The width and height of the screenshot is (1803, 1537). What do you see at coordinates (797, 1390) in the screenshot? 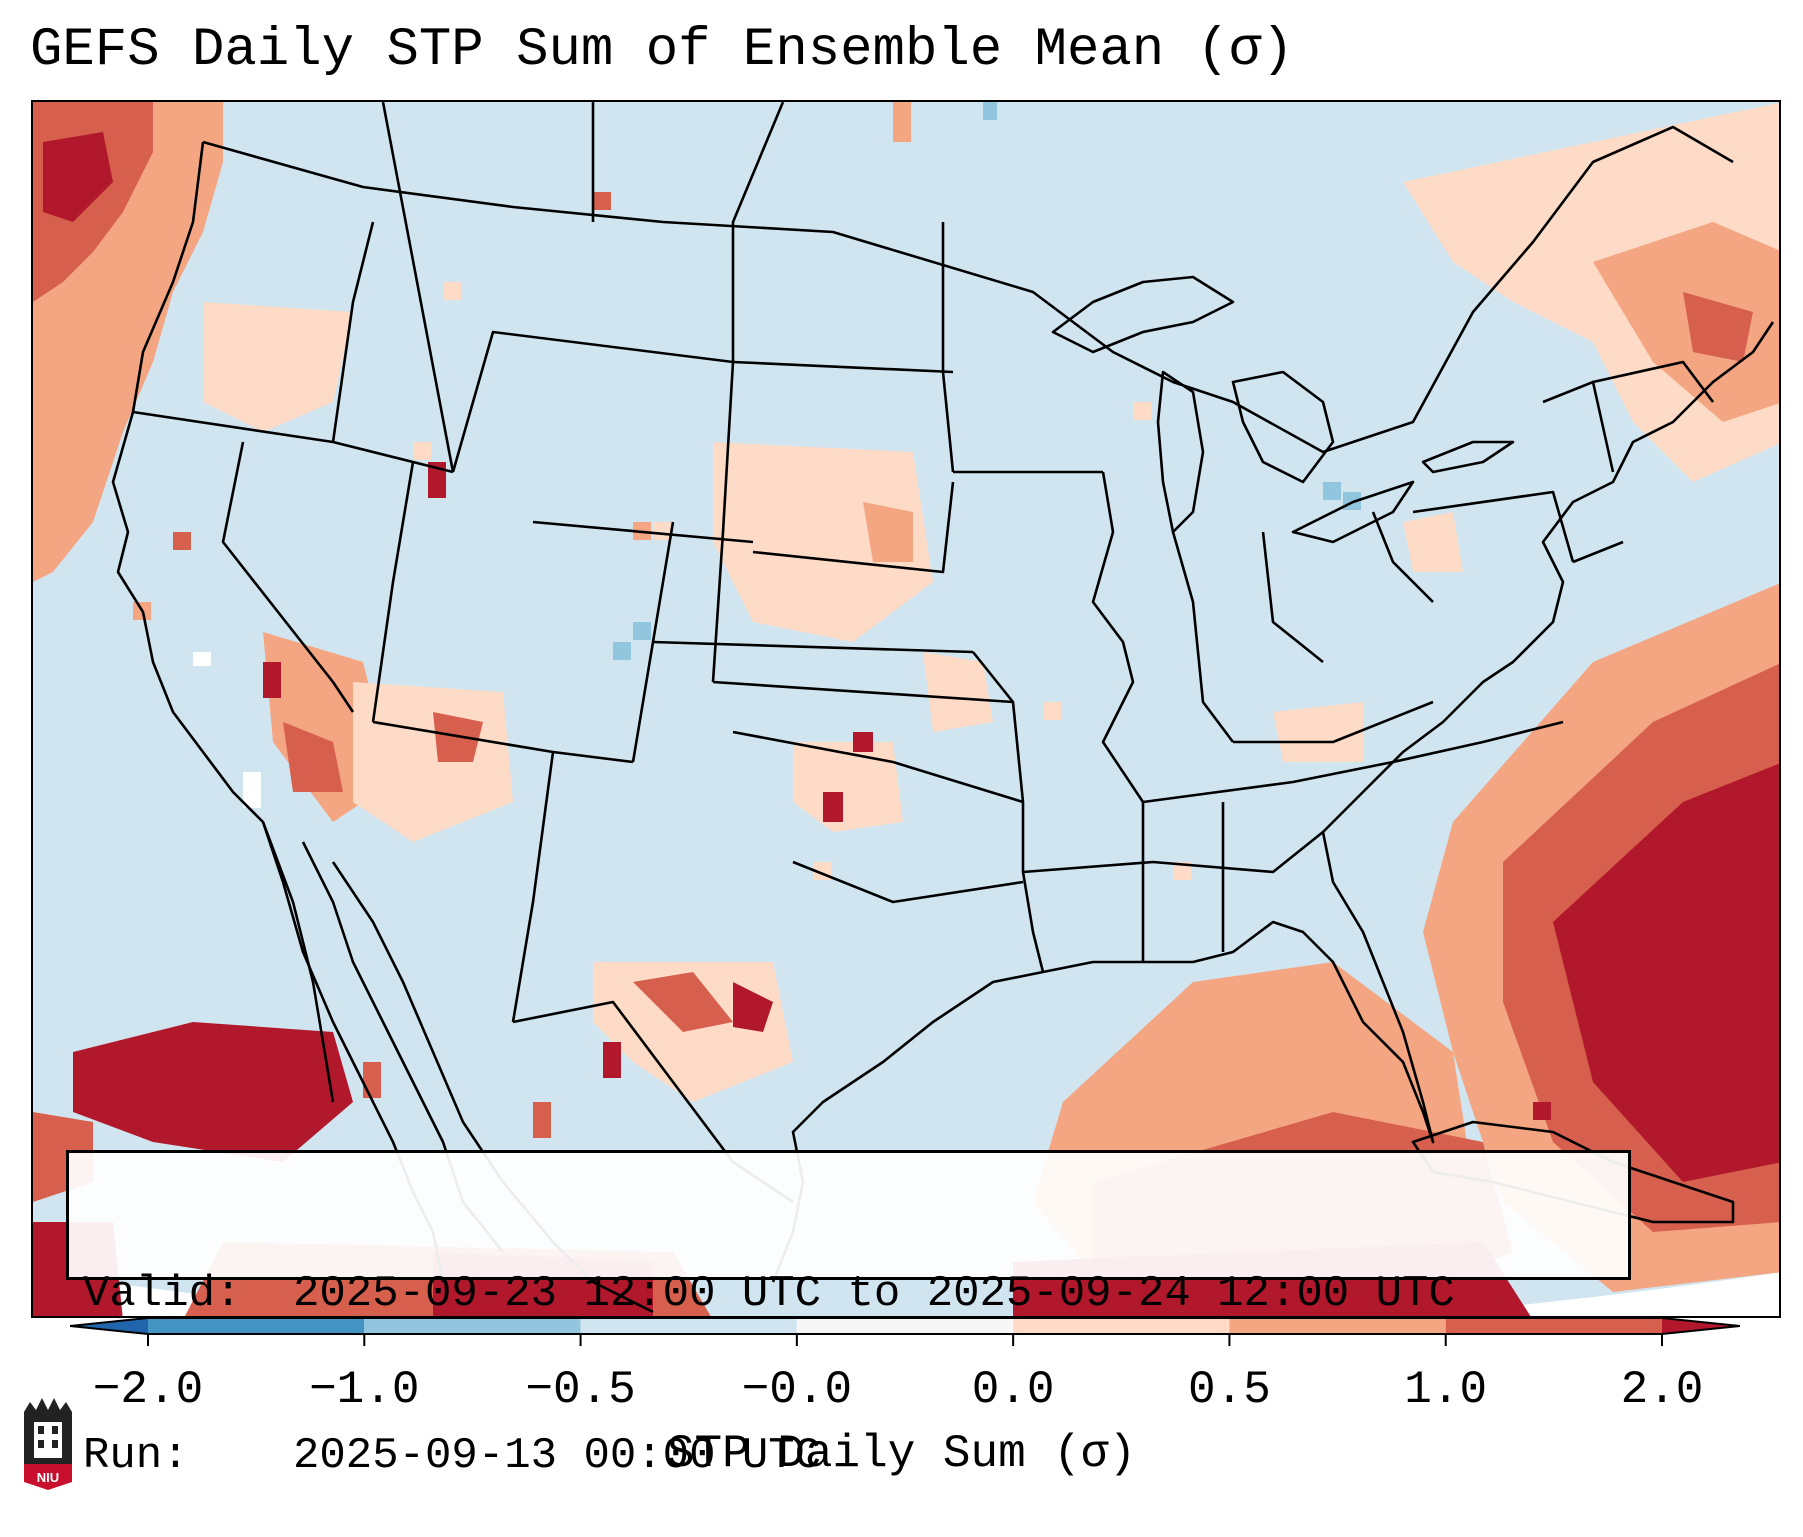
I see `colorbar-tick-label: −0.0` at bounding box center [797, 1390].